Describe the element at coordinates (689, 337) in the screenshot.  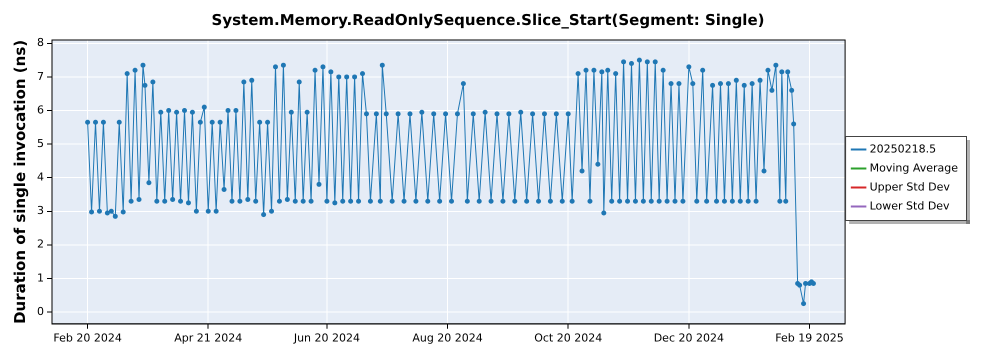
I see `x-tick-label: Dec 20 2024` at that location.